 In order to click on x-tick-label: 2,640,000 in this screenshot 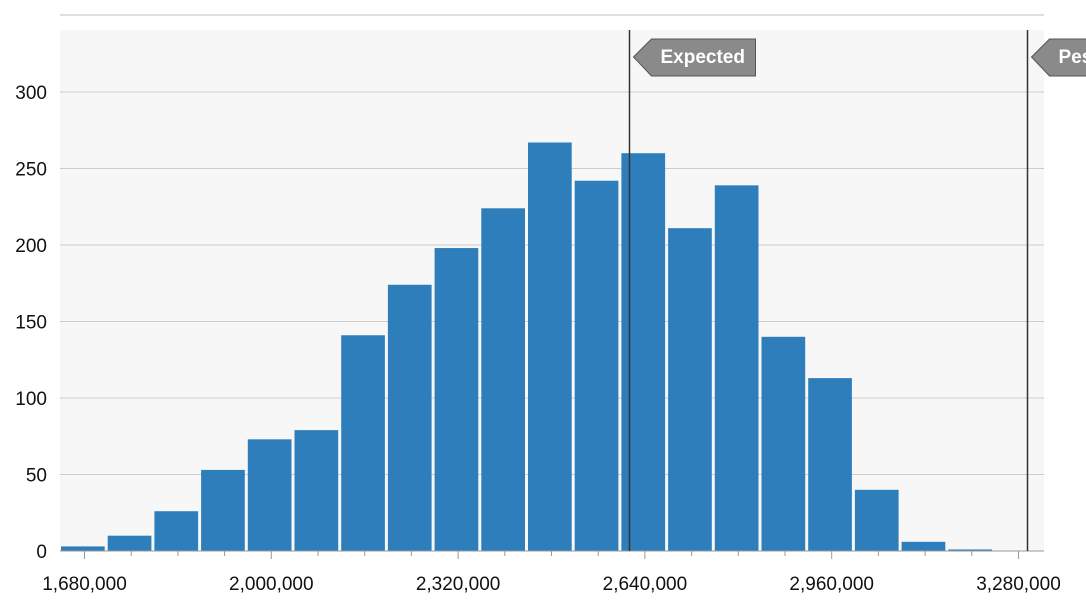, I will do `click(645, 584)`.